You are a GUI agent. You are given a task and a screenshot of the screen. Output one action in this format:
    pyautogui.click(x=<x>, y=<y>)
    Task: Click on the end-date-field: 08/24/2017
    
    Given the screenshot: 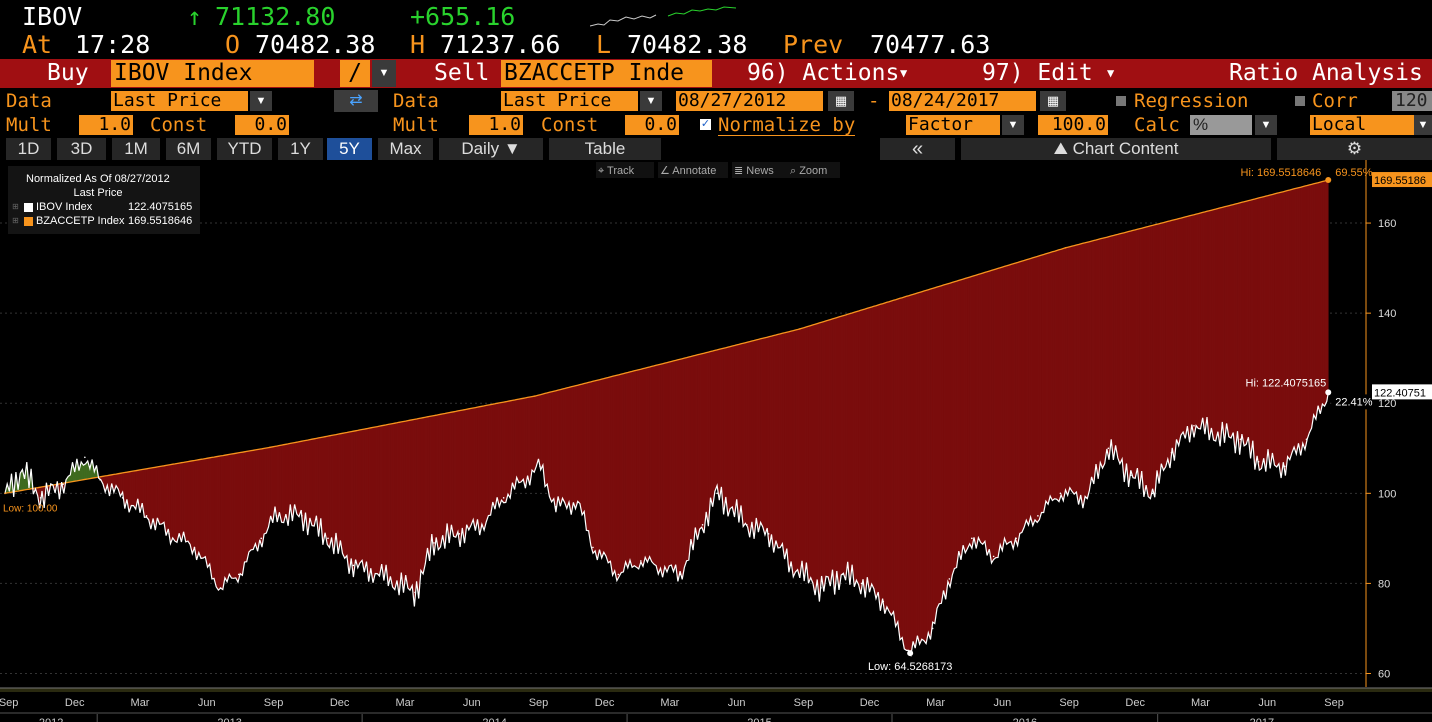 What is the action you would take?
    pyautogui.click(x=962, y=101)
    